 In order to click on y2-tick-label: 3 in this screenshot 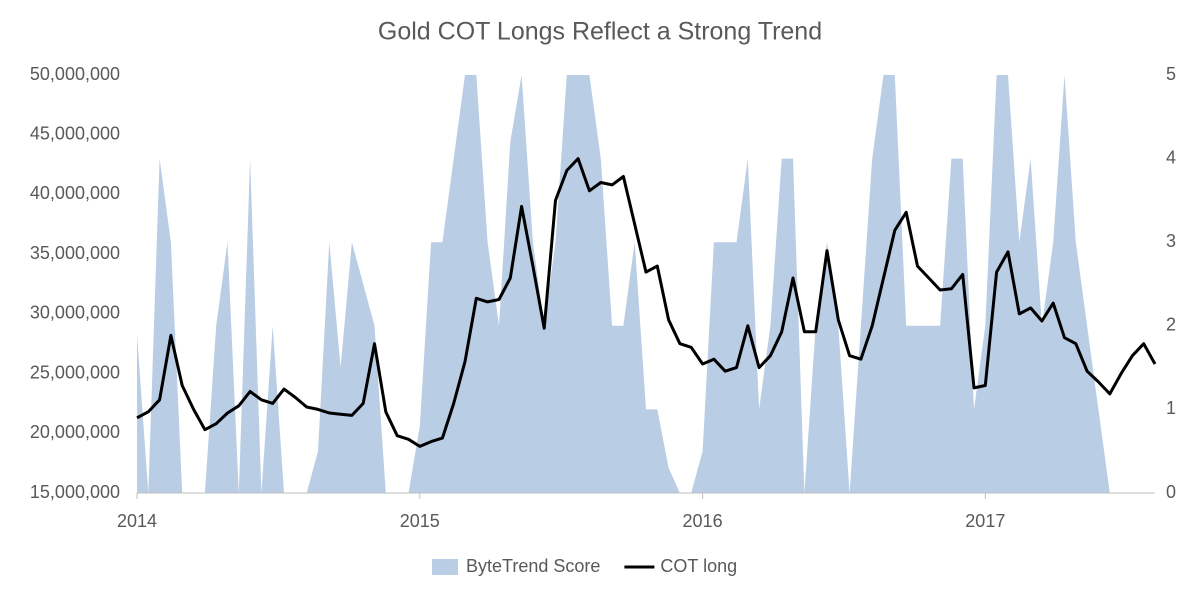, I will do `click(1171, 241)`.